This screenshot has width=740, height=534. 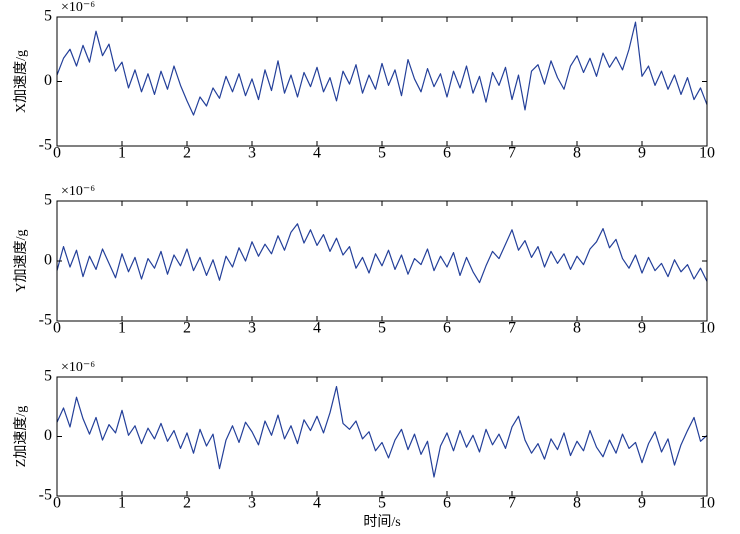 I want to click on x-axis-label: 时间/s, so click(x=381, y=522).